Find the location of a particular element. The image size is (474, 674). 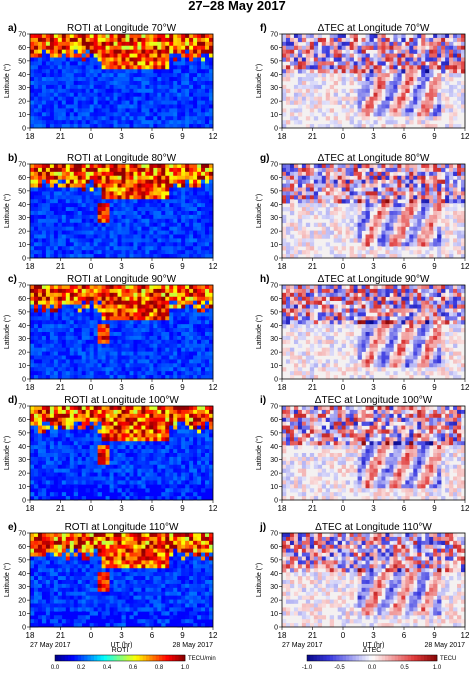

y-axis-label: Latitude (°) is located at coordinates (7, 81).